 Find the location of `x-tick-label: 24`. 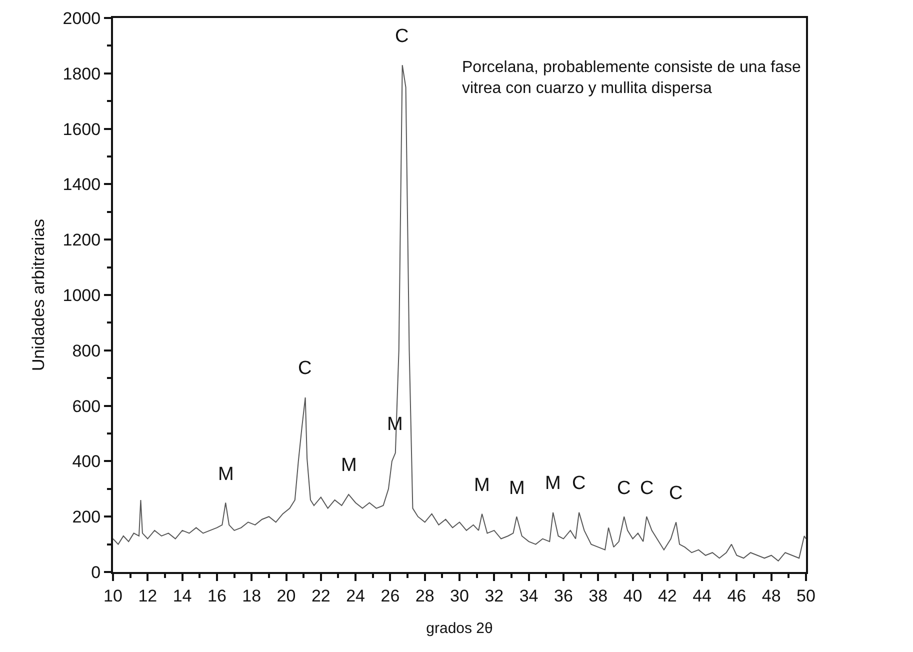

x-tick-label: 24 is located at coordinates (356, 596).